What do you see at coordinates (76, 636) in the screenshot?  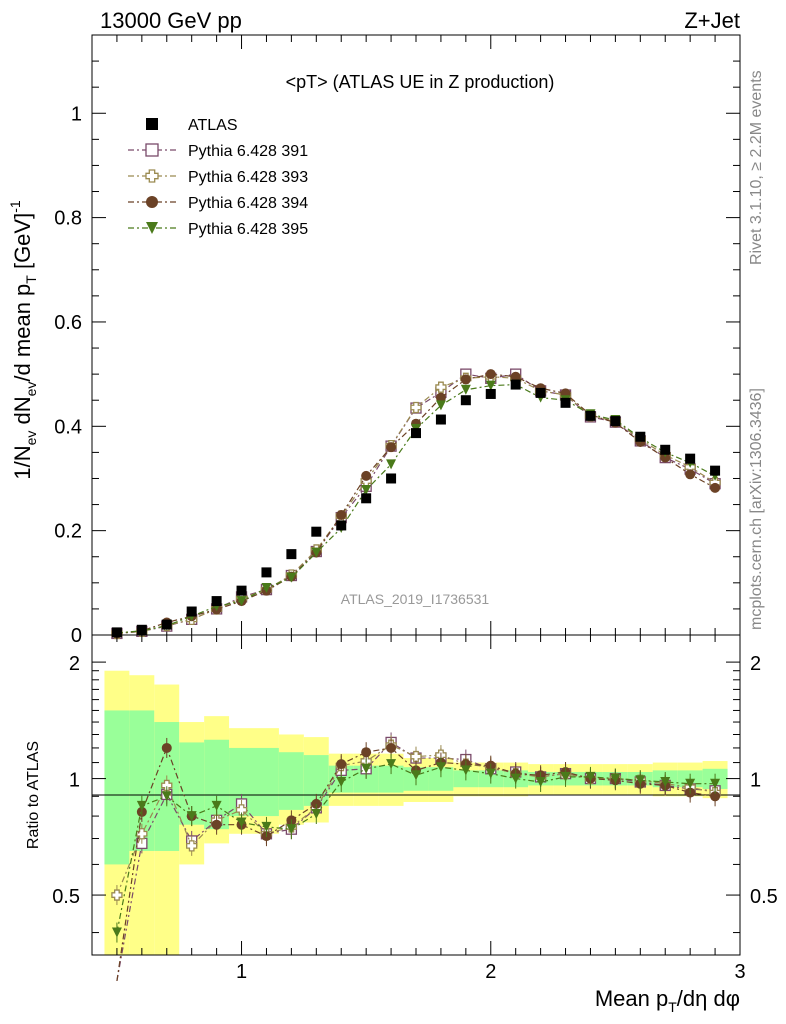 I see `main-y-tick-label: 0` at bounding box center [76, 636].